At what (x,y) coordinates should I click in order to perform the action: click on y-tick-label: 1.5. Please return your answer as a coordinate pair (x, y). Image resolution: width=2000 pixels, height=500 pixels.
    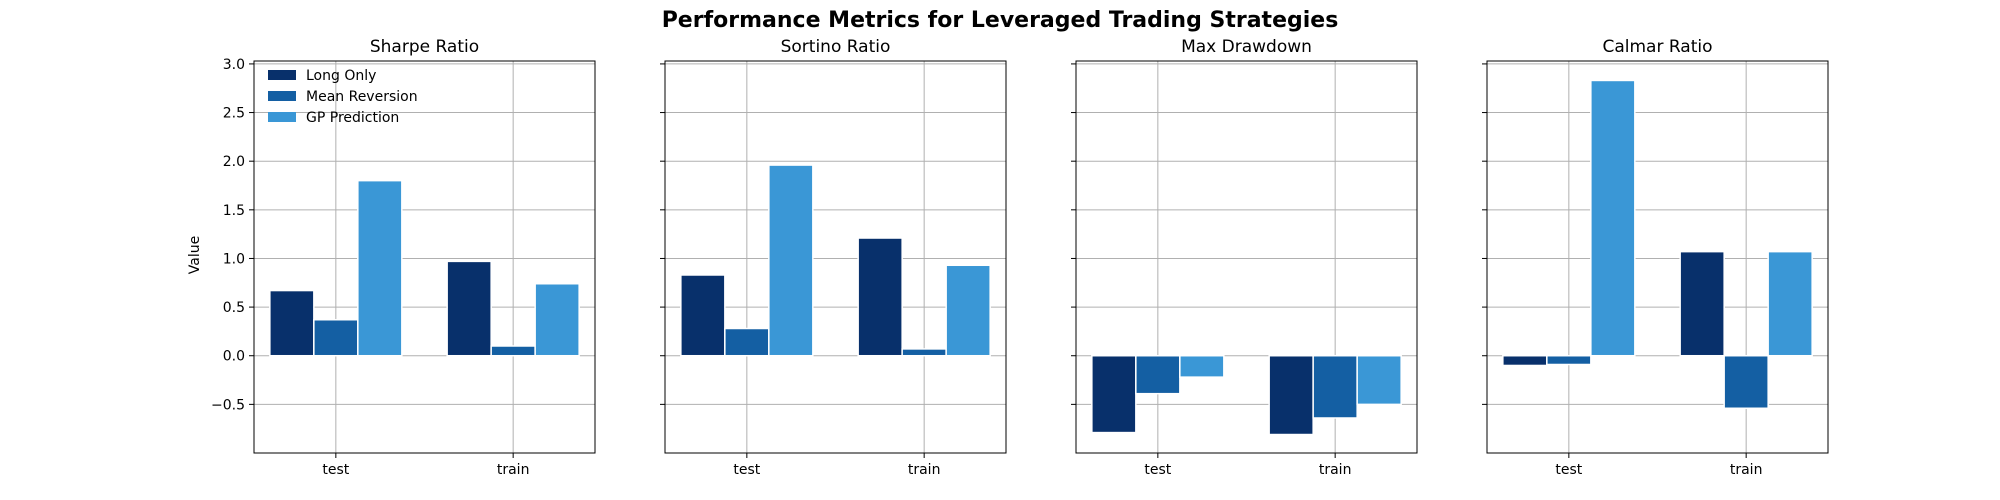
    Looking at the image, I should click on (234, 211).